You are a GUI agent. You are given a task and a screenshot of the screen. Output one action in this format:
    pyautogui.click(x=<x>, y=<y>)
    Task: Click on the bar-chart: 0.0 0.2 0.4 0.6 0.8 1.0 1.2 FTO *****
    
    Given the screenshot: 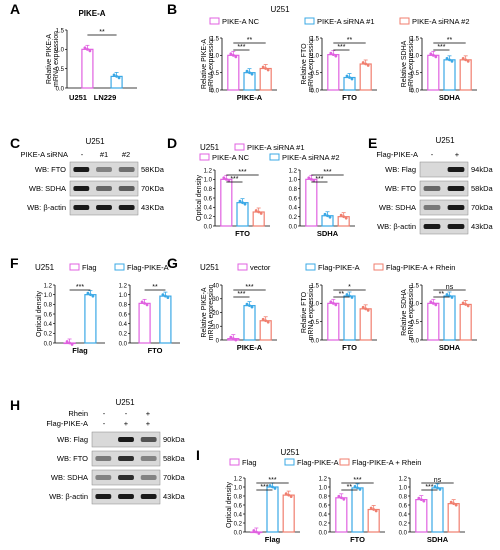 What is the action you would take?
    pyautogui.click(x=352, y=510)
    